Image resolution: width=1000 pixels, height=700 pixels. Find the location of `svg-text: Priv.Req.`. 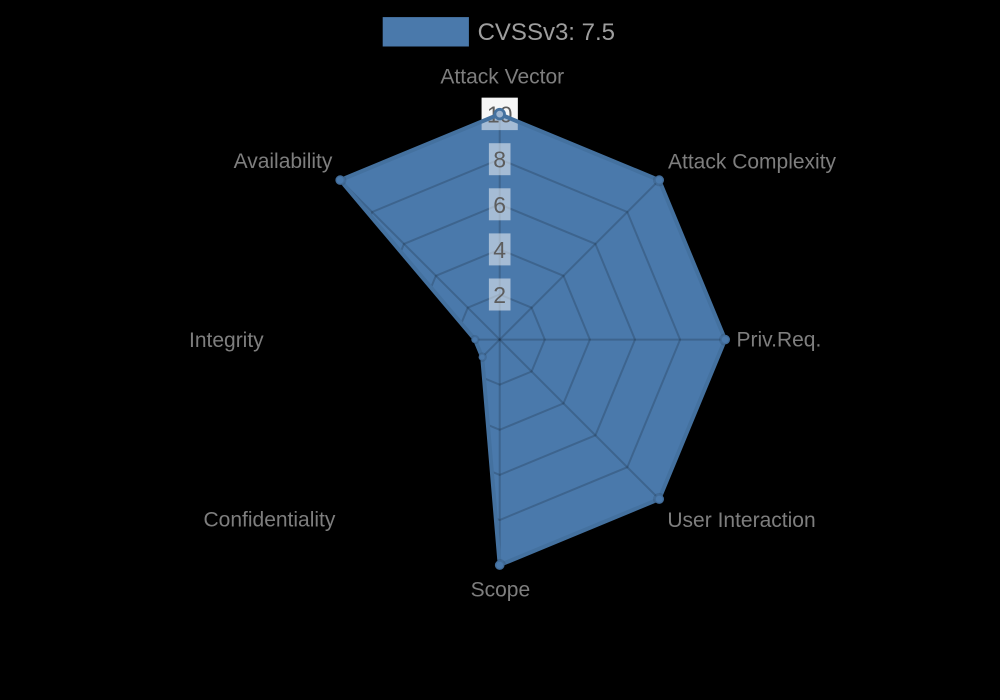

svg-text: Priv.Req. is located at coordinates (779, 339).